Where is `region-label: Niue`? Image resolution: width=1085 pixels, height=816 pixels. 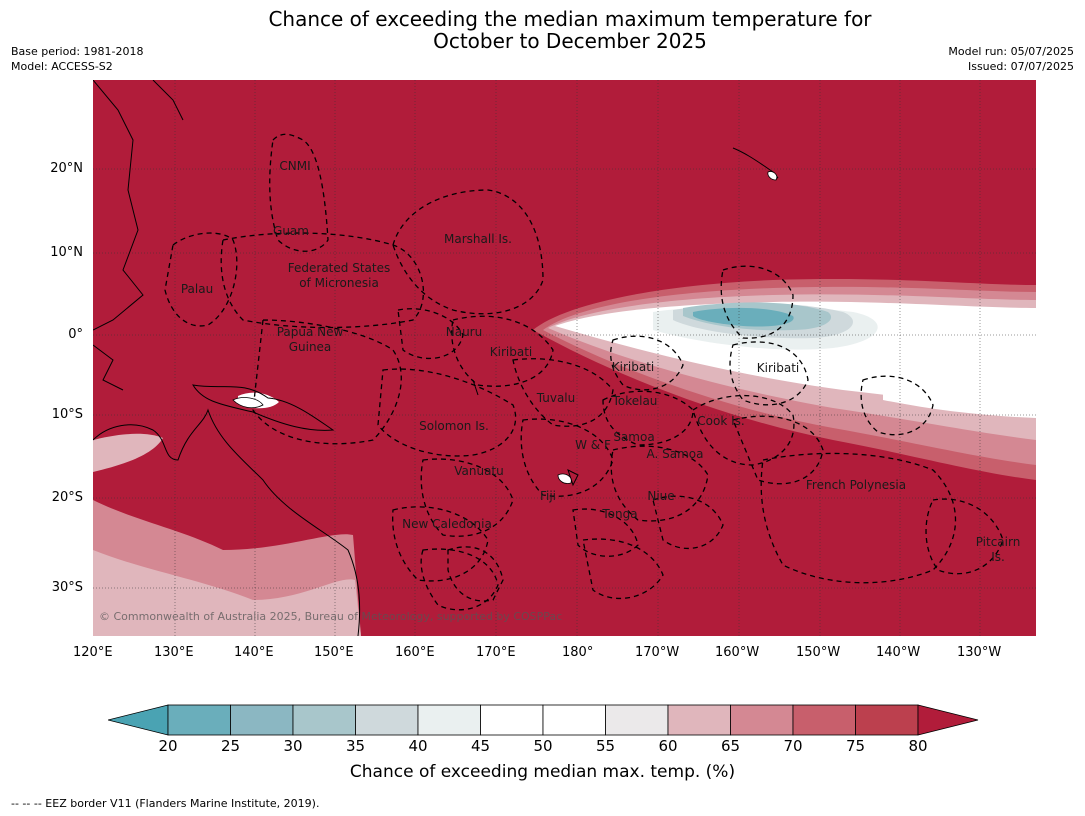
region-label: Niue is located at coordinates (660, 496).